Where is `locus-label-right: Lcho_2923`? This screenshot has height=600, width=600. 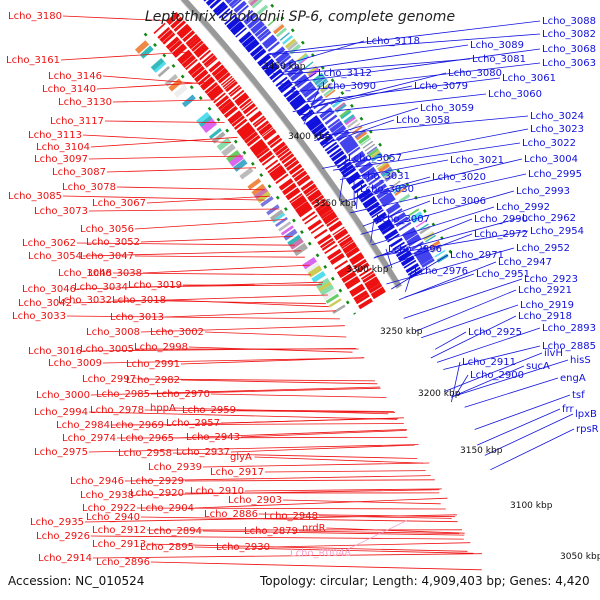
locus-label-right: Lcho_2923 is located at coordinates (551, 279).